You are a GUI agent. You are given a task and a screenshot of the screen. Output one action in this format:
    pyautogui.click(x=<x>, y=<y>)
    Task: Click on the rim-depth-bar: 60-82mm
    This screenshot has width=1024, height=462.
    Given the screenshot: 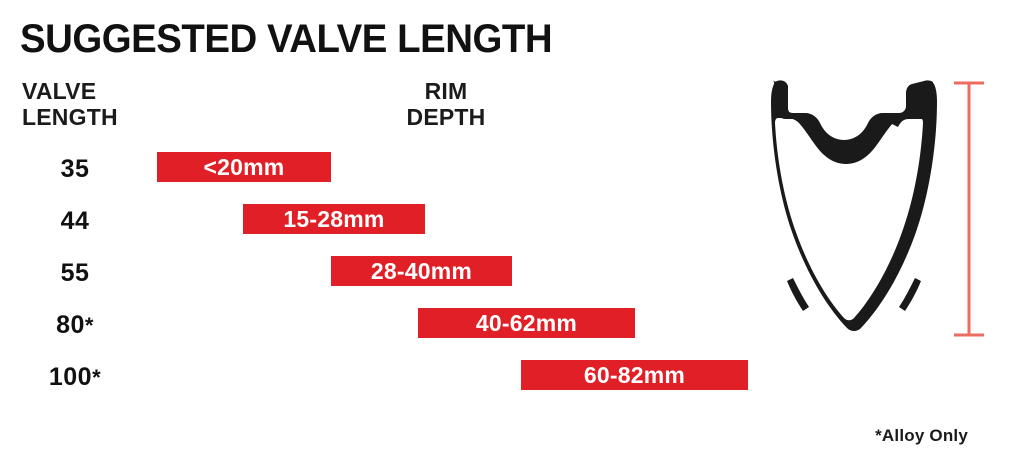 What is the action you would take?
    pyautogui.click(x=634, y=375)
    